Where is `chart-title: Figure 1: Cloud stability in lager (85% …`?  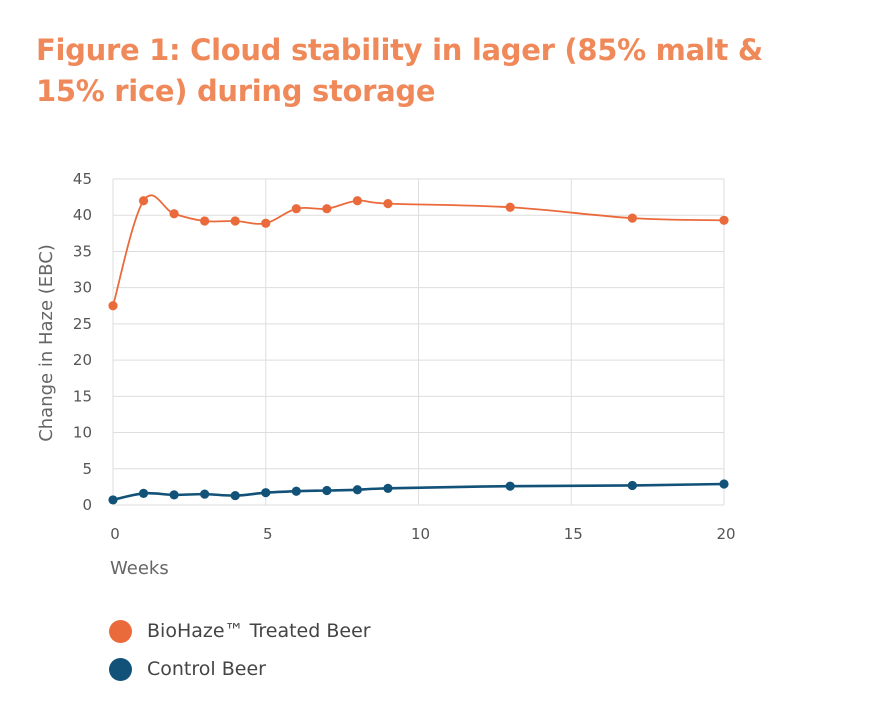 chart-title: Figure 1: Cloud stability in lager (85% … is located at coordinates (399, 70).